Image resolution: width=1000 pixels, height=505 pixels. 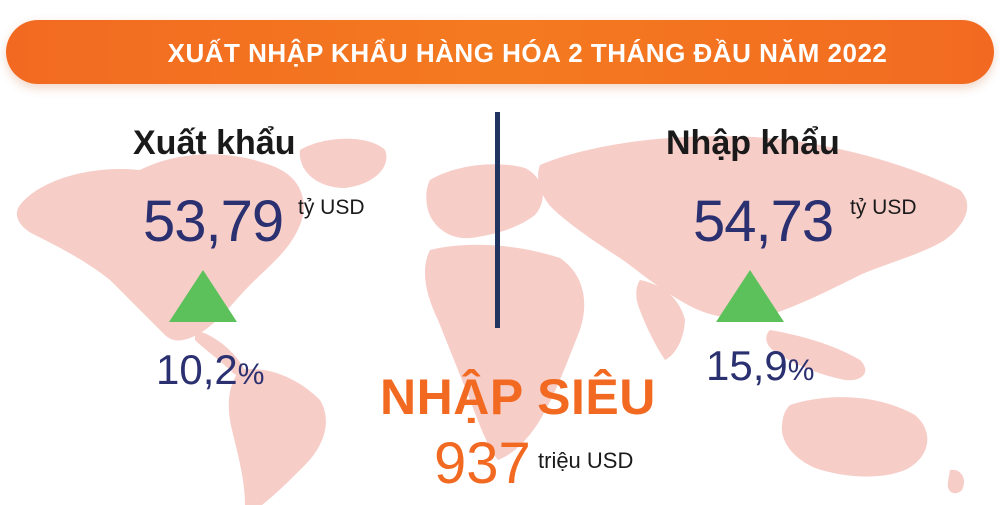 I want to click on center-divider, so click(x=497, y=220).